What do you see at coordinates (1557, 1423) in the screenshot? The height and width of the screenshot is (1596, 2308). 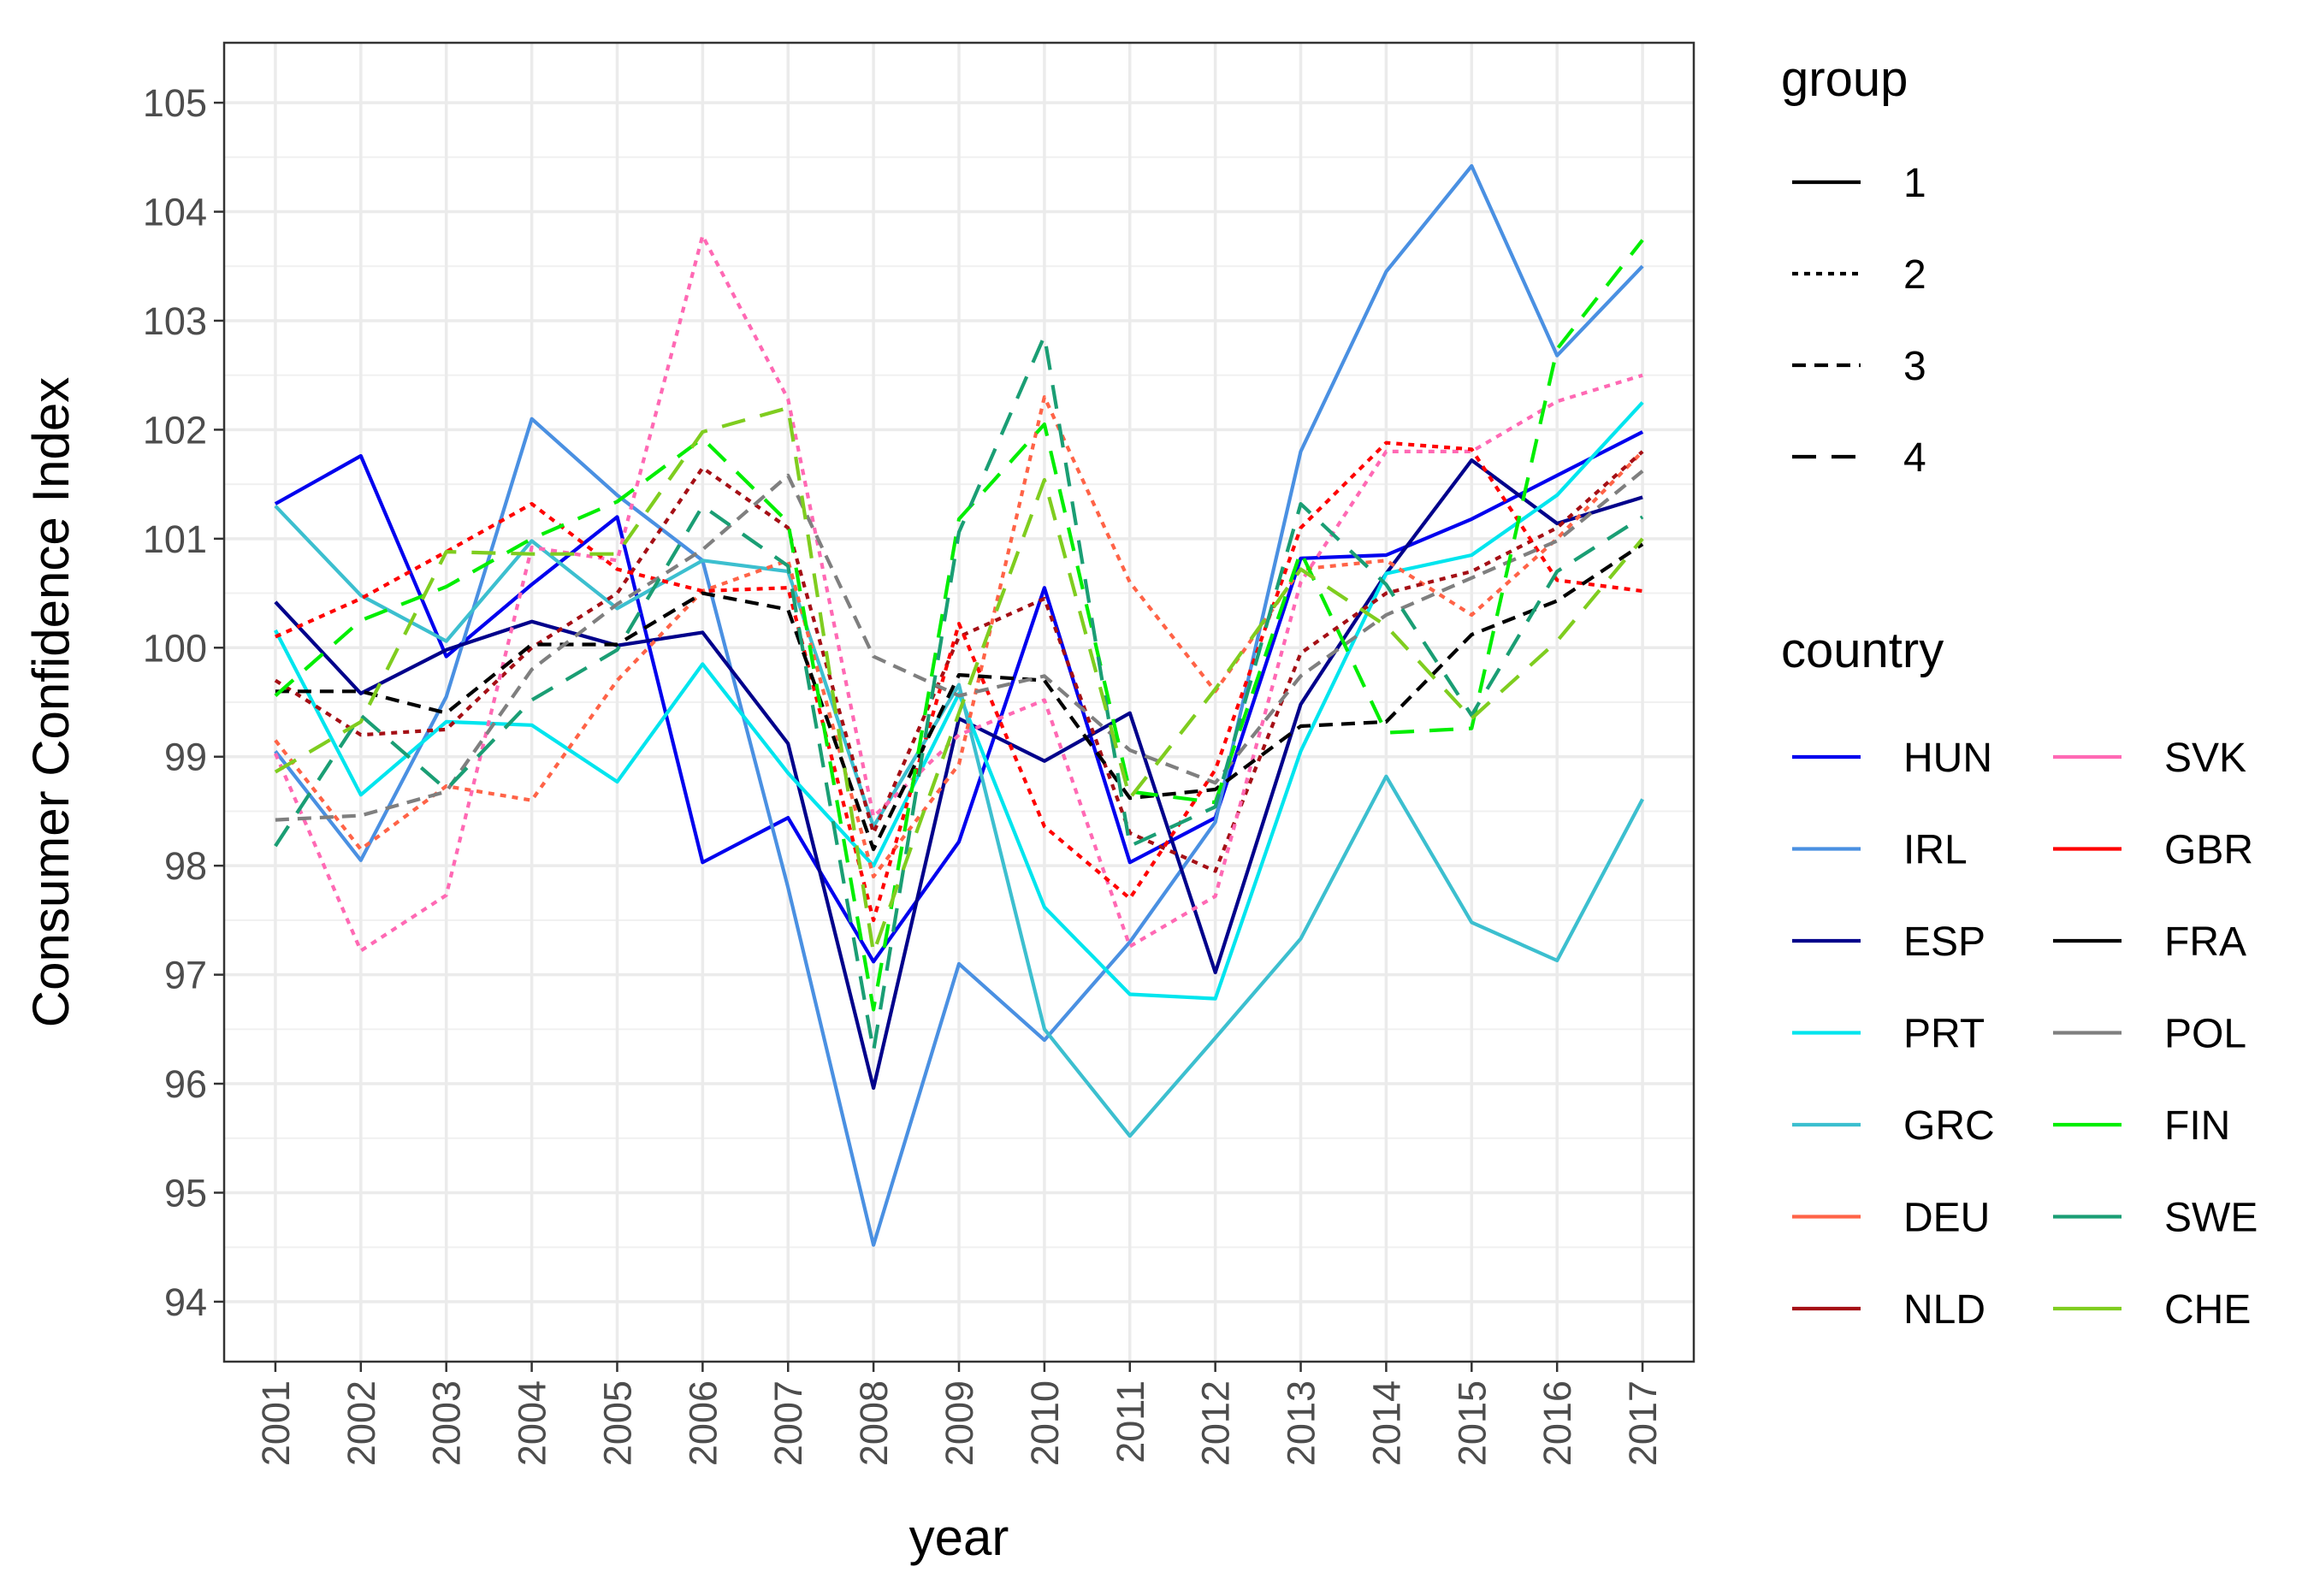 I see `x-tick-label: 2016` at bounding box center [1557, 1423].